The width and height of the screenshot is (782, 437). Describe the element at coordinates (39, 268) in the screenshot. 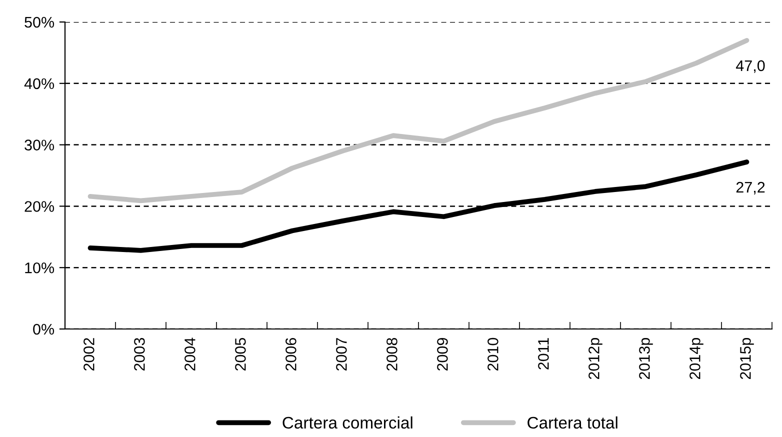

I see `y-tick-label: 10%` at that location.